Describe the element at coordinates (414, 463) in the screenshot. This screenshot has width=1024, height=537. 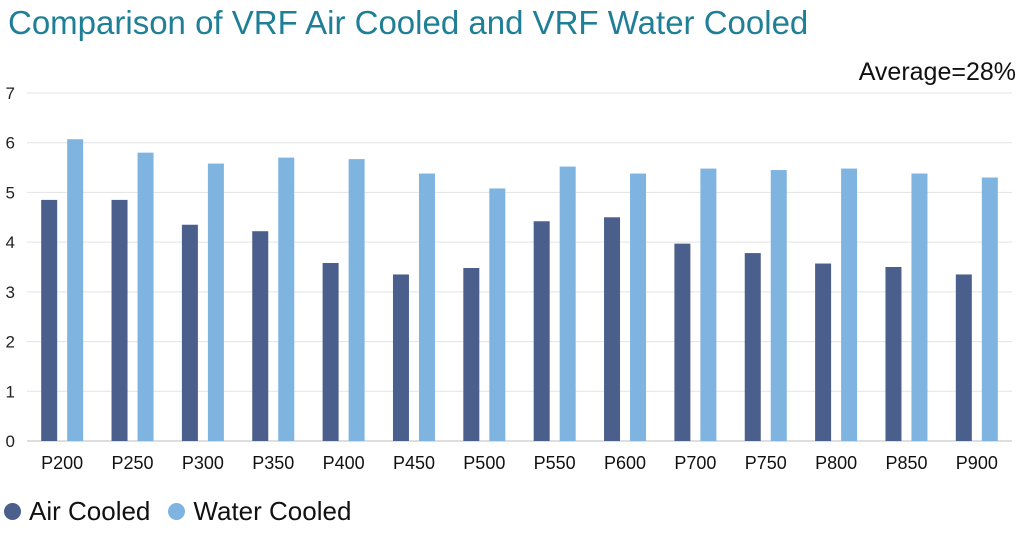
I see `x-tick-label: P450` at that location.